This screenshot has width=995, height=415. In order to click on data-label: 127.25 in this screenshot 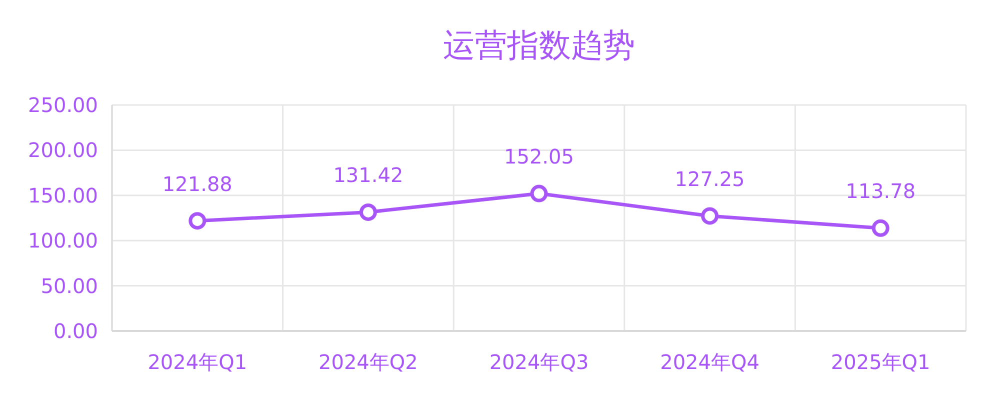, I will do `click(709, 178)`.